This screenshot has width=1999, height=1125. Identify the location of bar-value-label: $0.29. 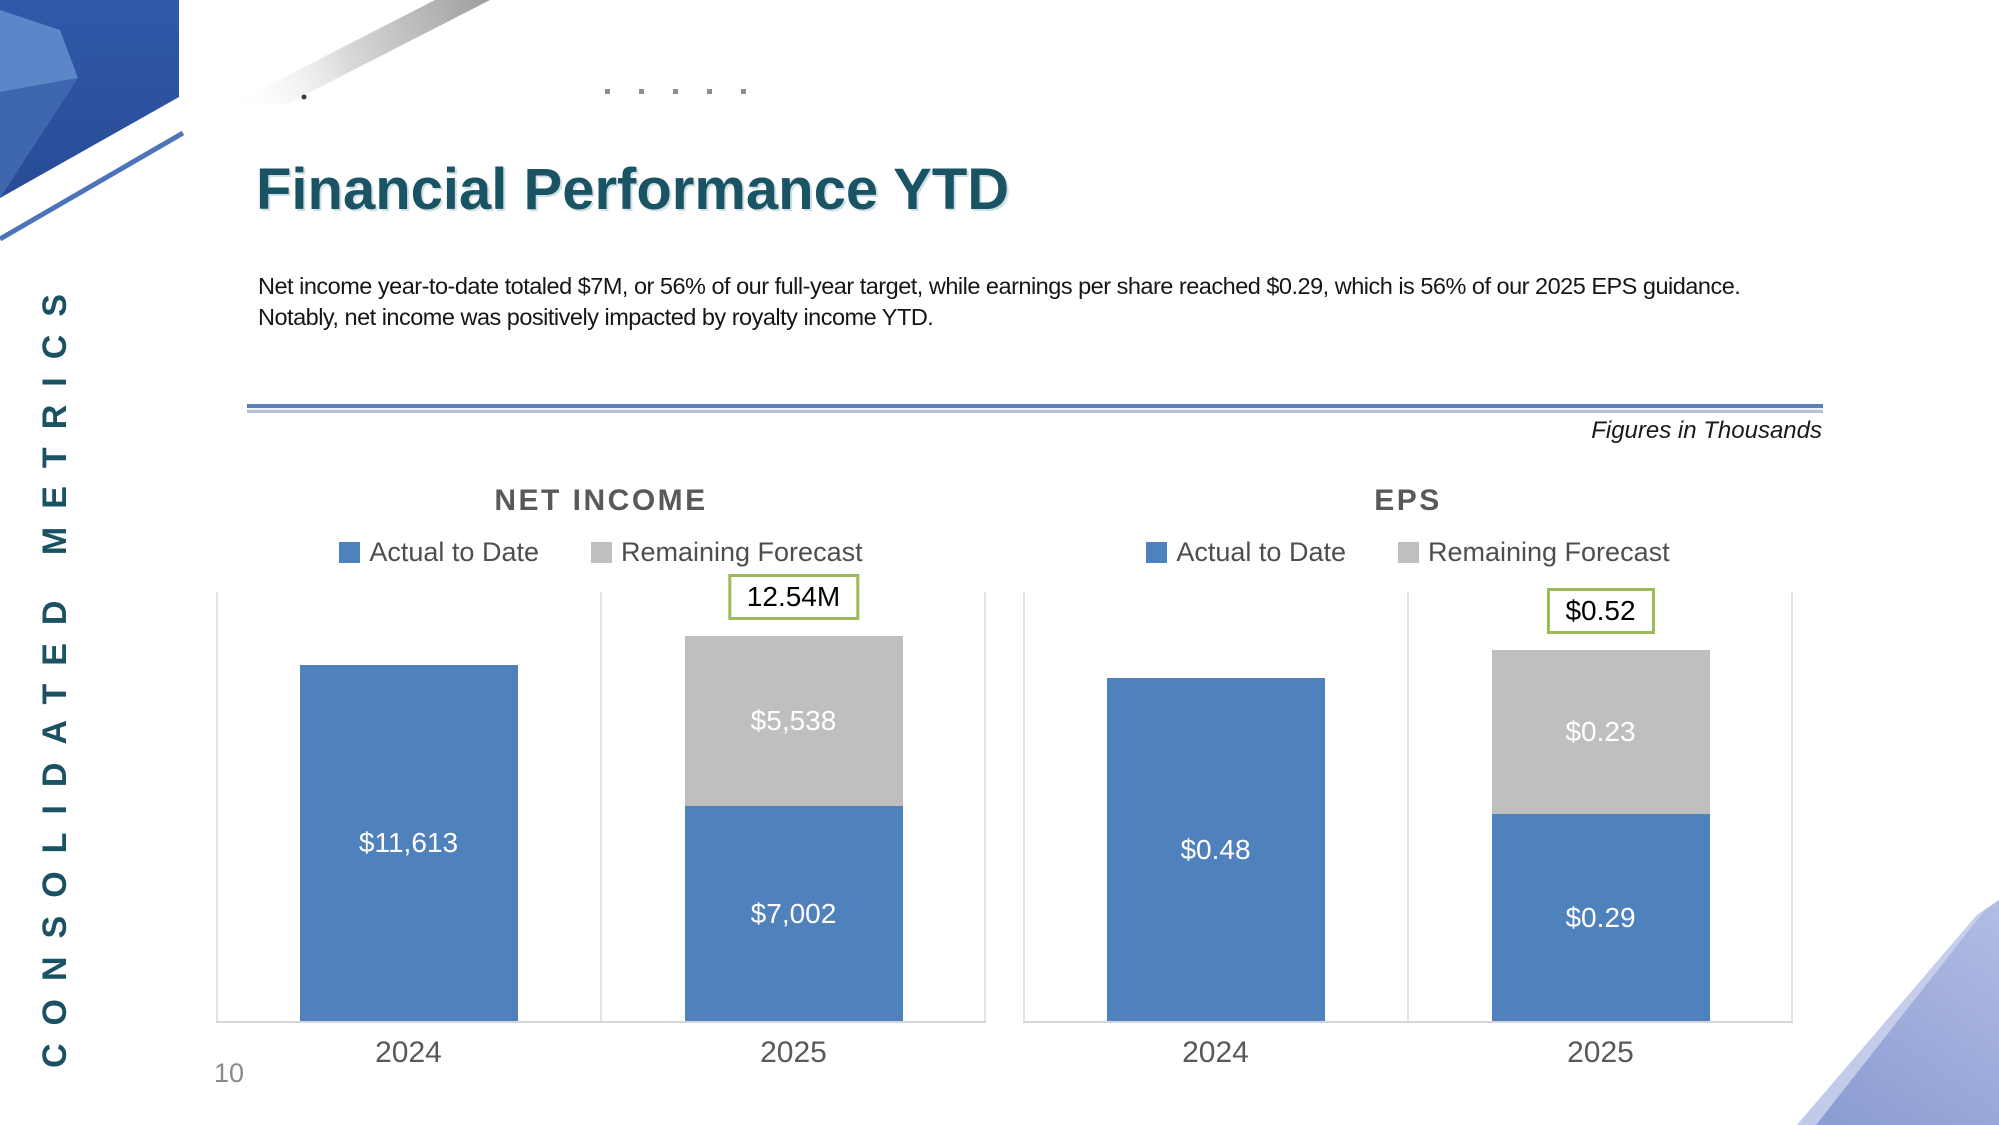
(1600, 917).